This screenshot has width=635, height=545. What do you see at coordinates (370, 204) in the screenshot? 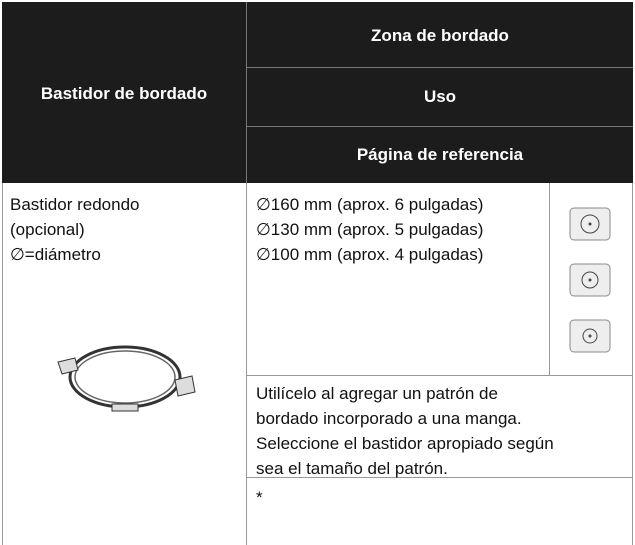
I see `size-line: ∅160 mm (aprox. 6 pulgadas)` at bounding box center [370, 204].